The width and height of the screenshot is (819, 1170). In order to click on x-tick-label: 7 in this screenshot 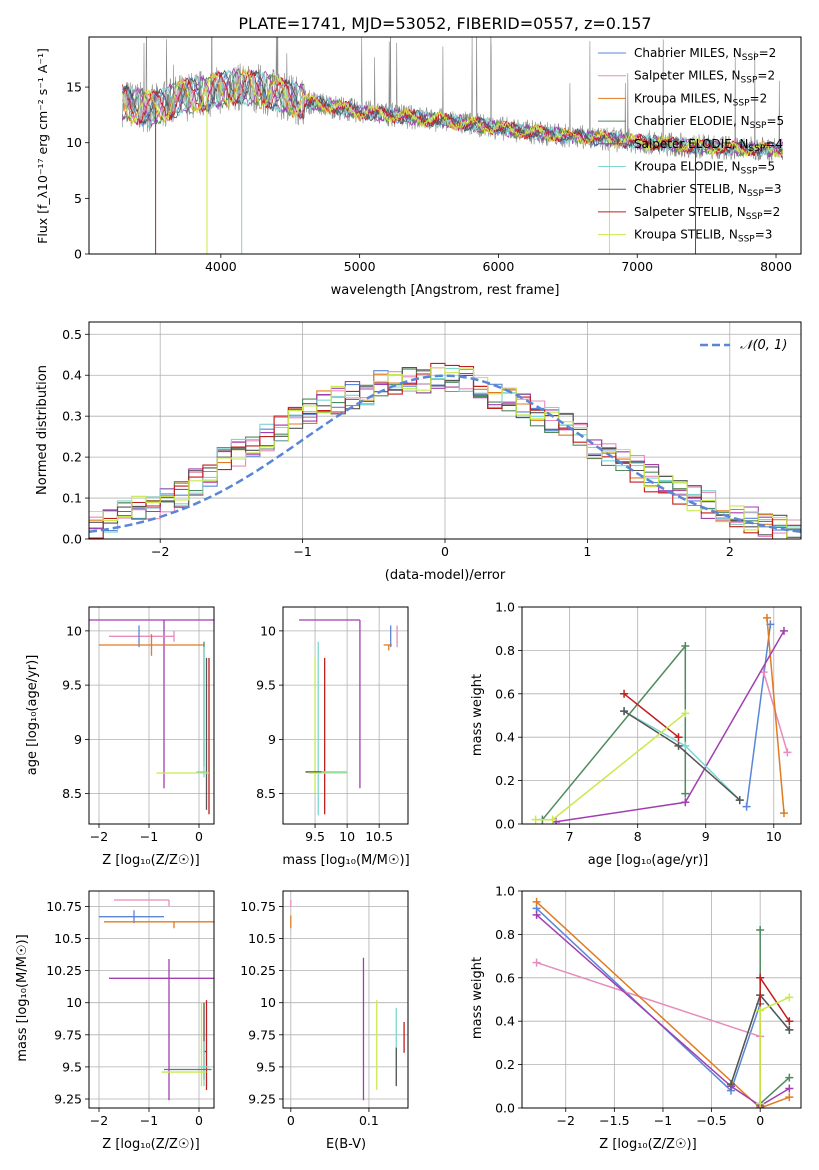, I will do `click(570, 836)`.